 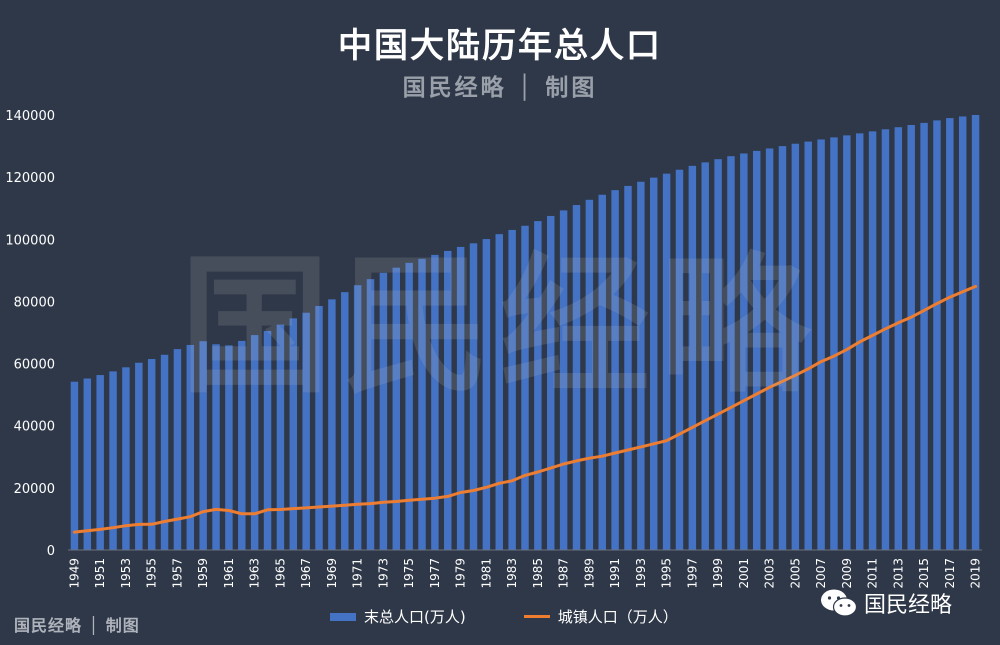 I want to click on legend-item-total: 末总人口(万人), so click(x=398, y=616).